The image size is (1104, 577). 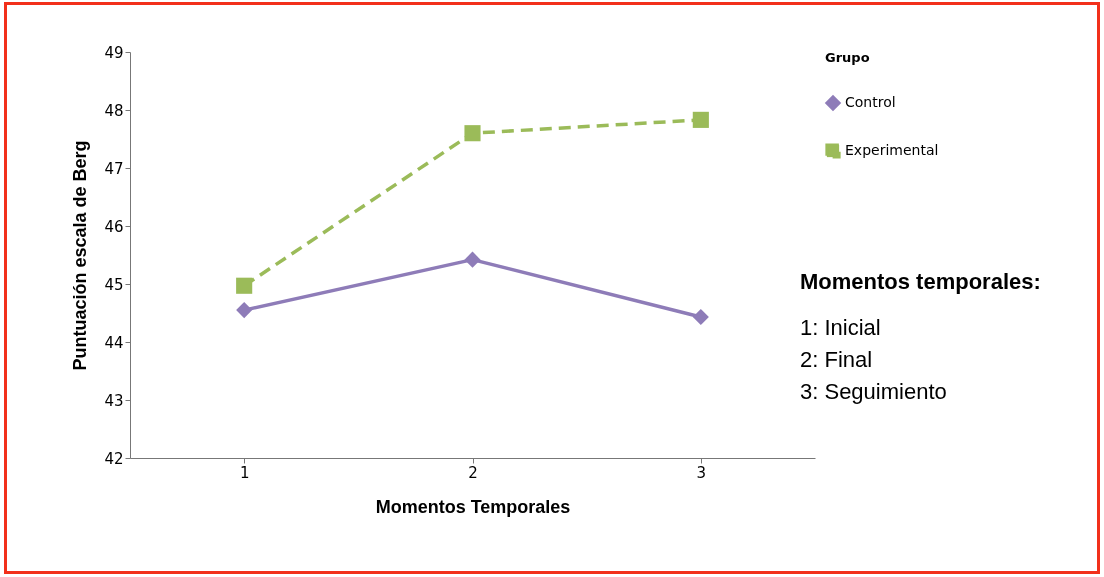 What do you see at coordinates (114, 342) in the screenshot?
I see `y-tick-label: 44` at bounding box center [114, 342].